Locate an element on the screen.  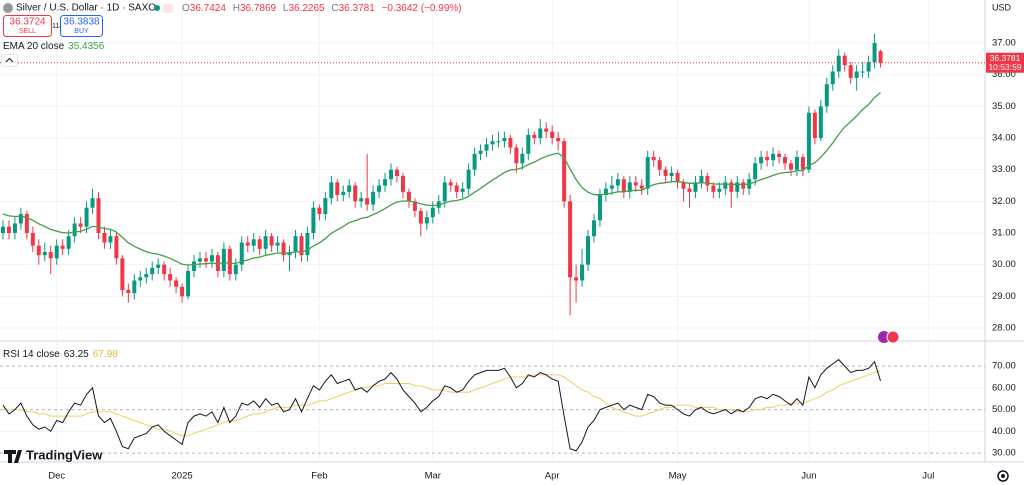
x-tick-label: 2025 is located at coordinates (182, 476).